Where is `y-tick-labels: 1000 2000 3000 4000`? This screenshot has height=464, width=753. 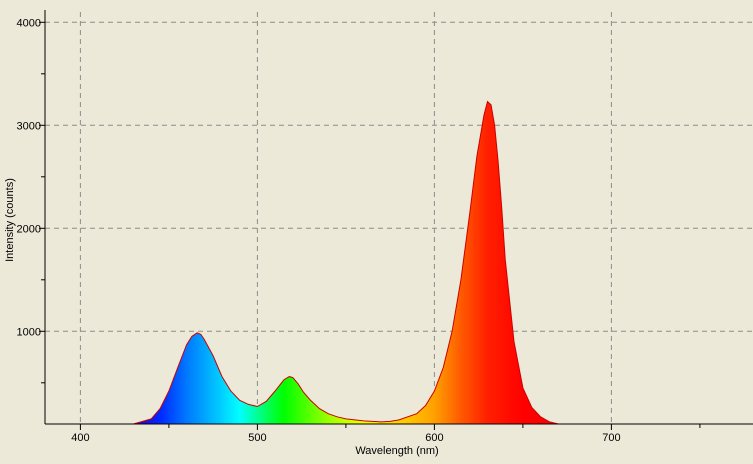 y-tick-labels: 1000 2000 3000 4000 is located at coordinates (29, 177).